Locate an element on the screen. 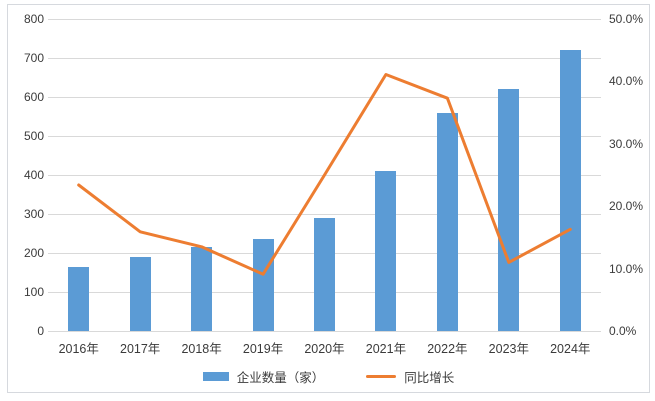  x-axis-tick-label: 2024年 is located at coordinates (570, 349).